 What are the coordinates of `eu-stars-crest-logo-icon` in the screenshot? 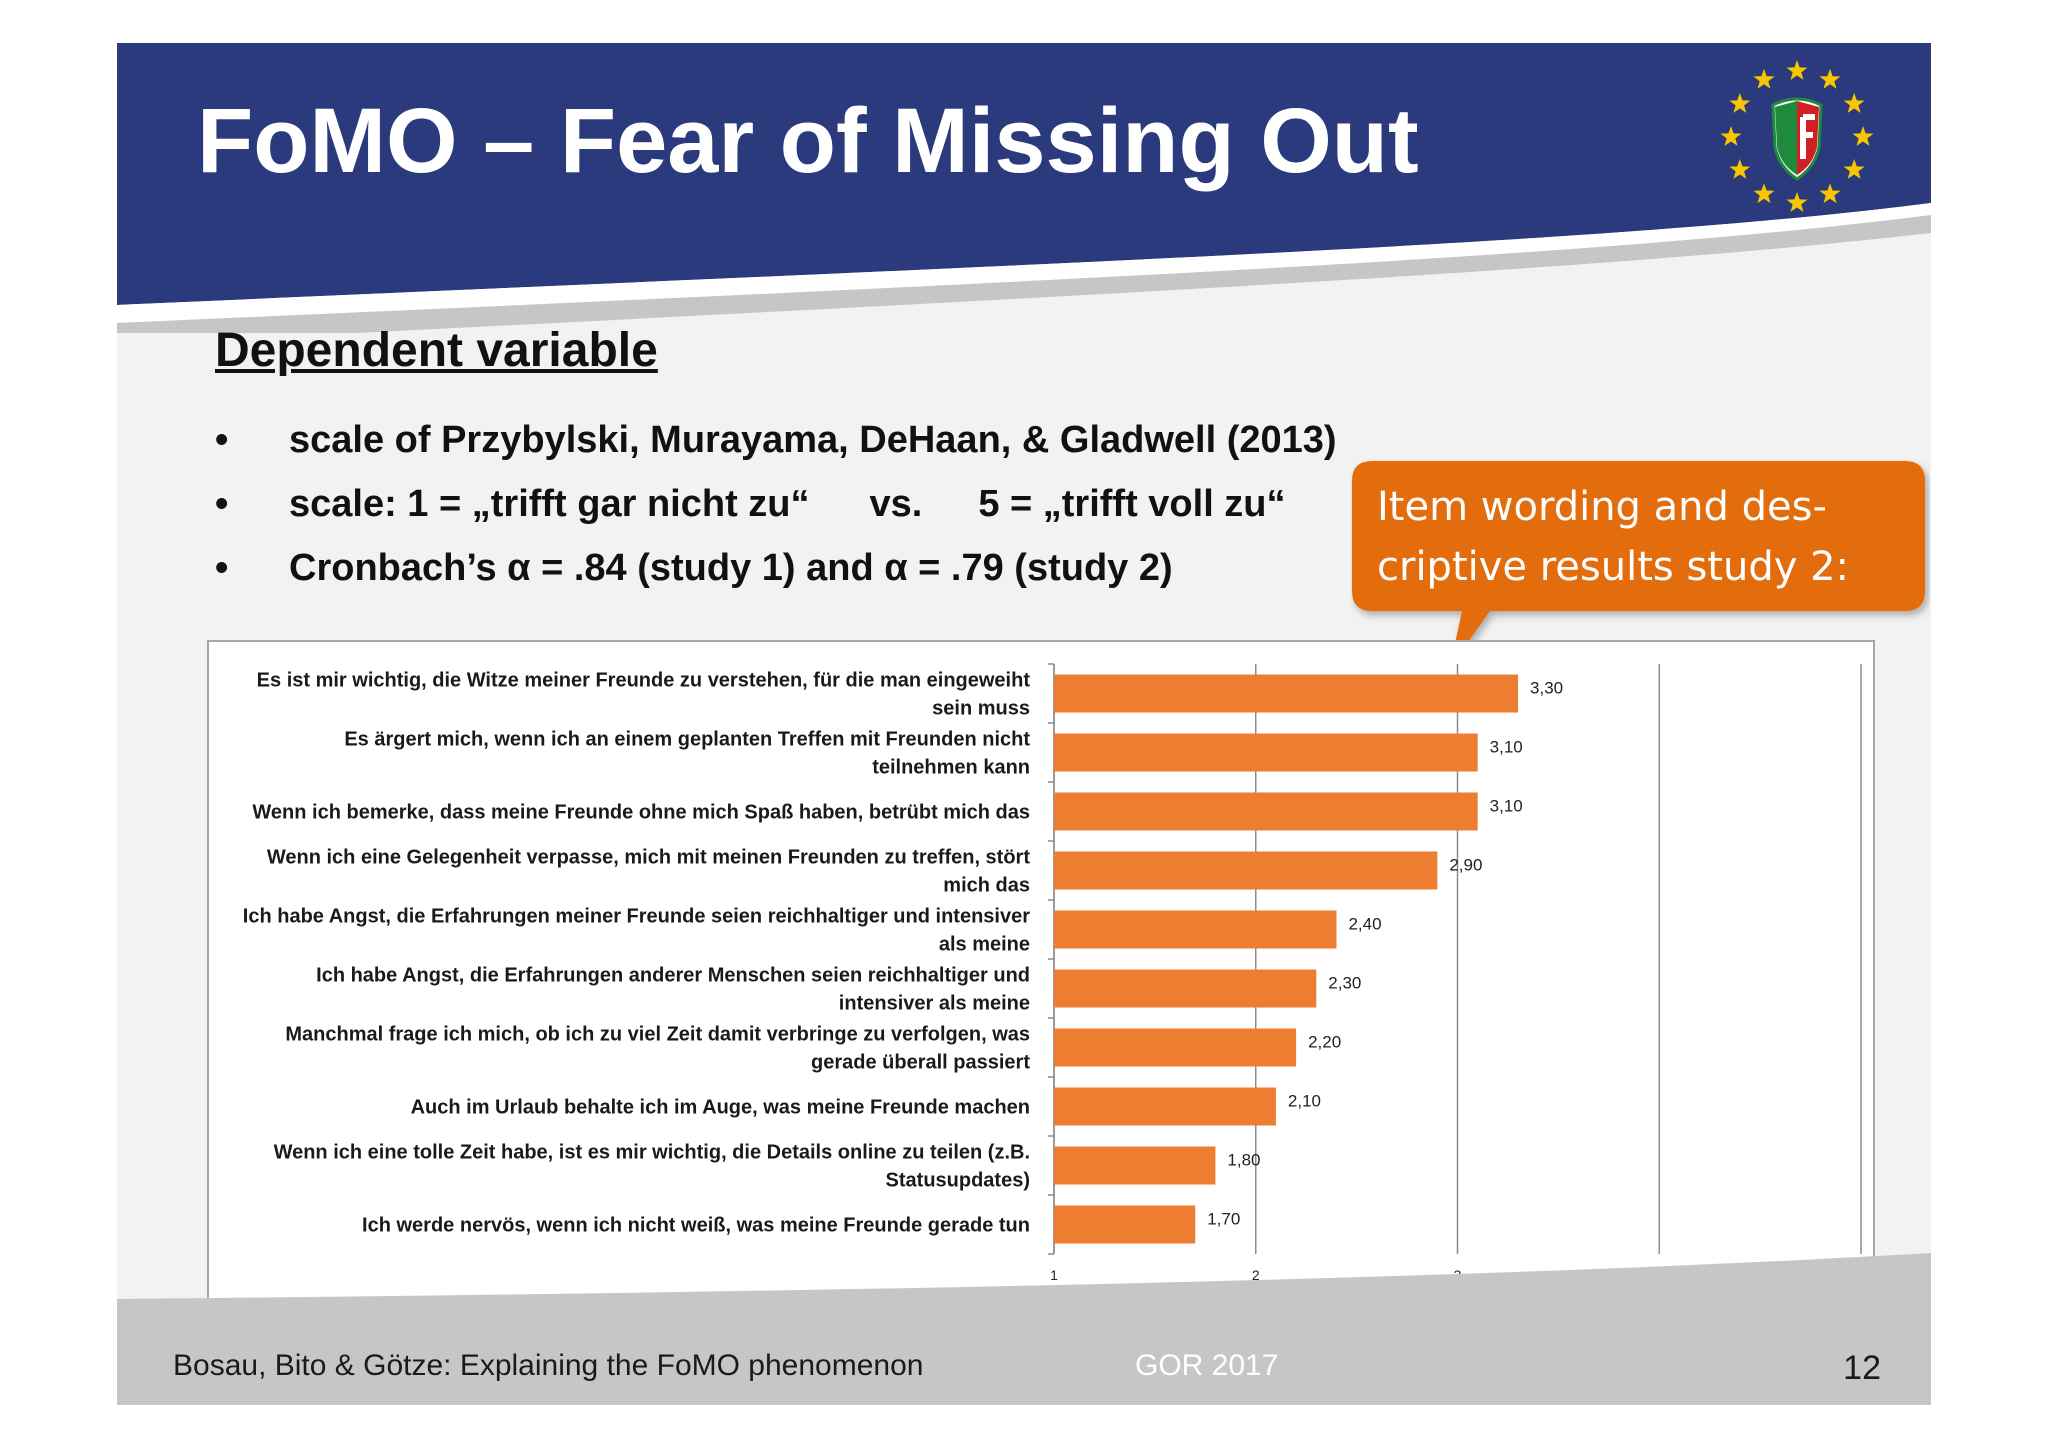 It's located at (1797, 136).